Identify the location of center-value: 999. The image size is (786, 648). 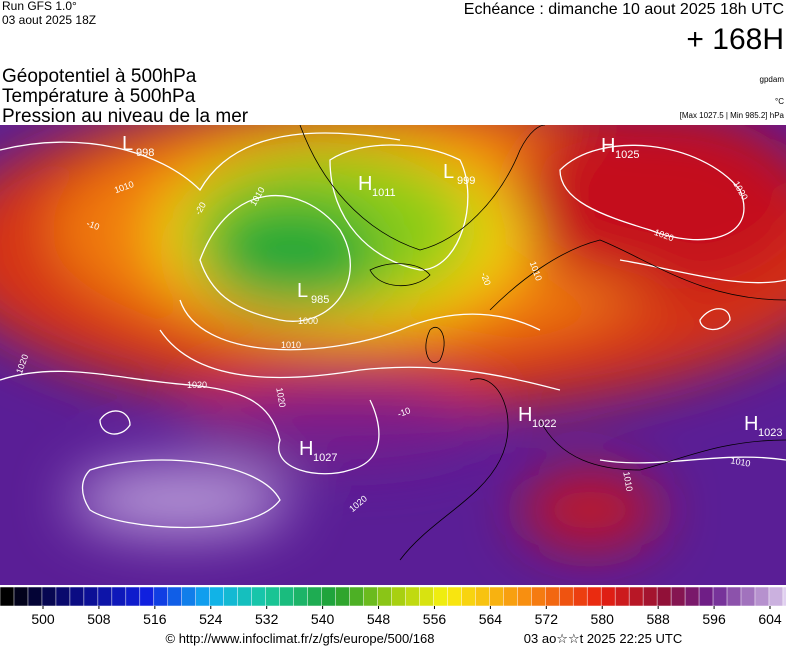
(466, 181).